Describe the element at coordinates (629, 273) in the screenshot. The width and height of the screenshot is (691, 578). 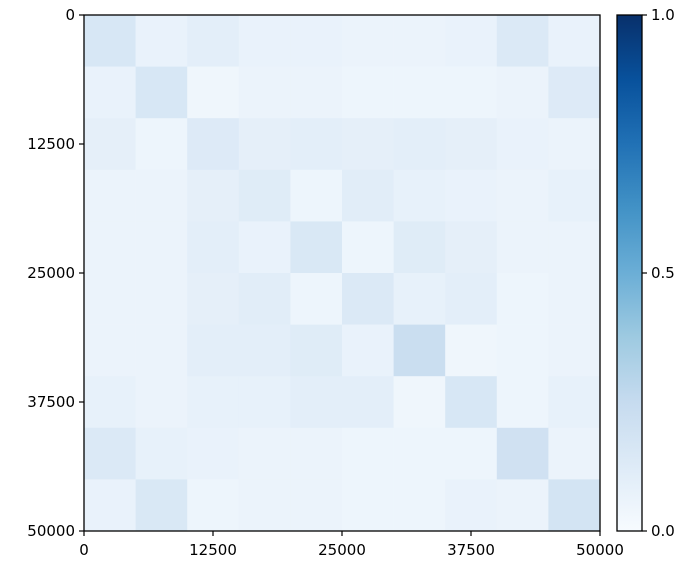
I see `colorbar-gradient` at that location.